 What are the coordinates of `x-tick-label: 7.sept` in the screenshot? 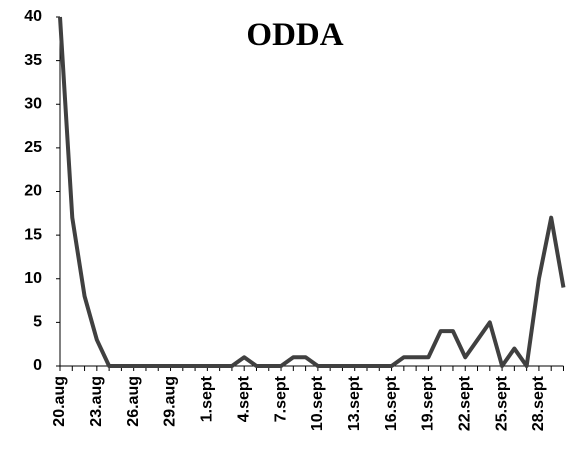 It's located at (280, 398).